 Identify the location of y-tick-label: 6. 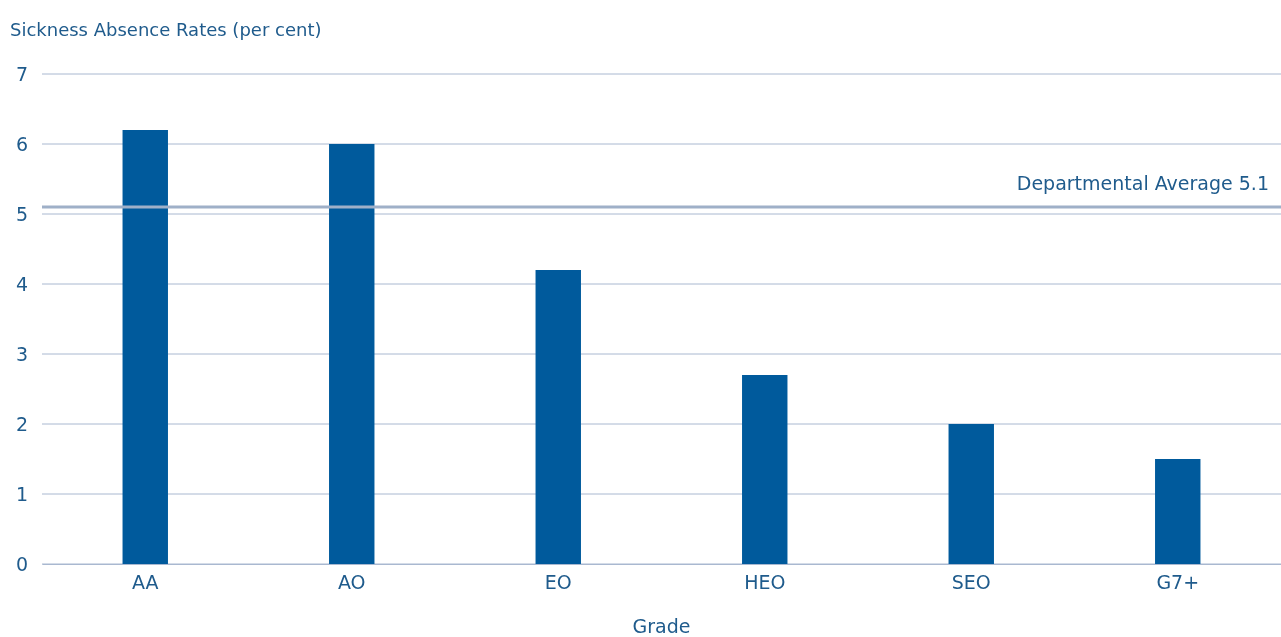
(21, 143).